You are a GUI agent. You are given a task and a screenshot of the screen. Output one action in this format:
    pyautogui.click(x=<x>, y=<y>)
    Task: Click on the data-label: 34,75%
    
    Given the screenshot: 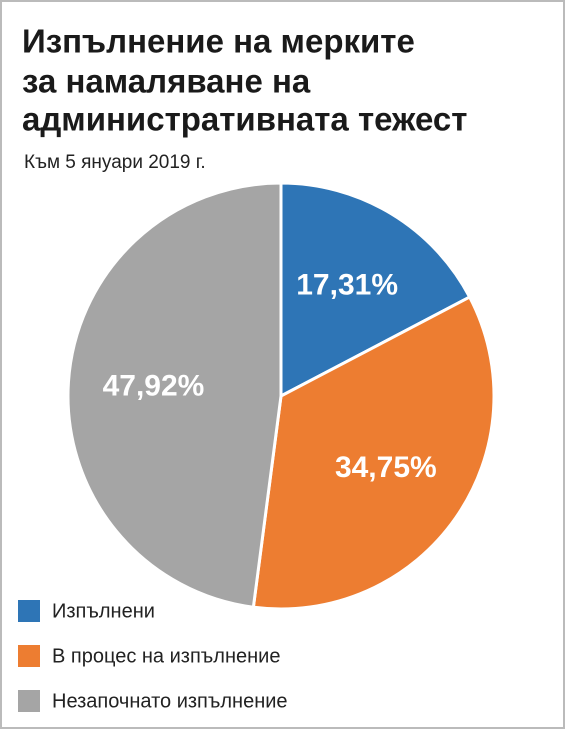 What is the action you would take?
    pyautogui.click(x=386, y=467)
    